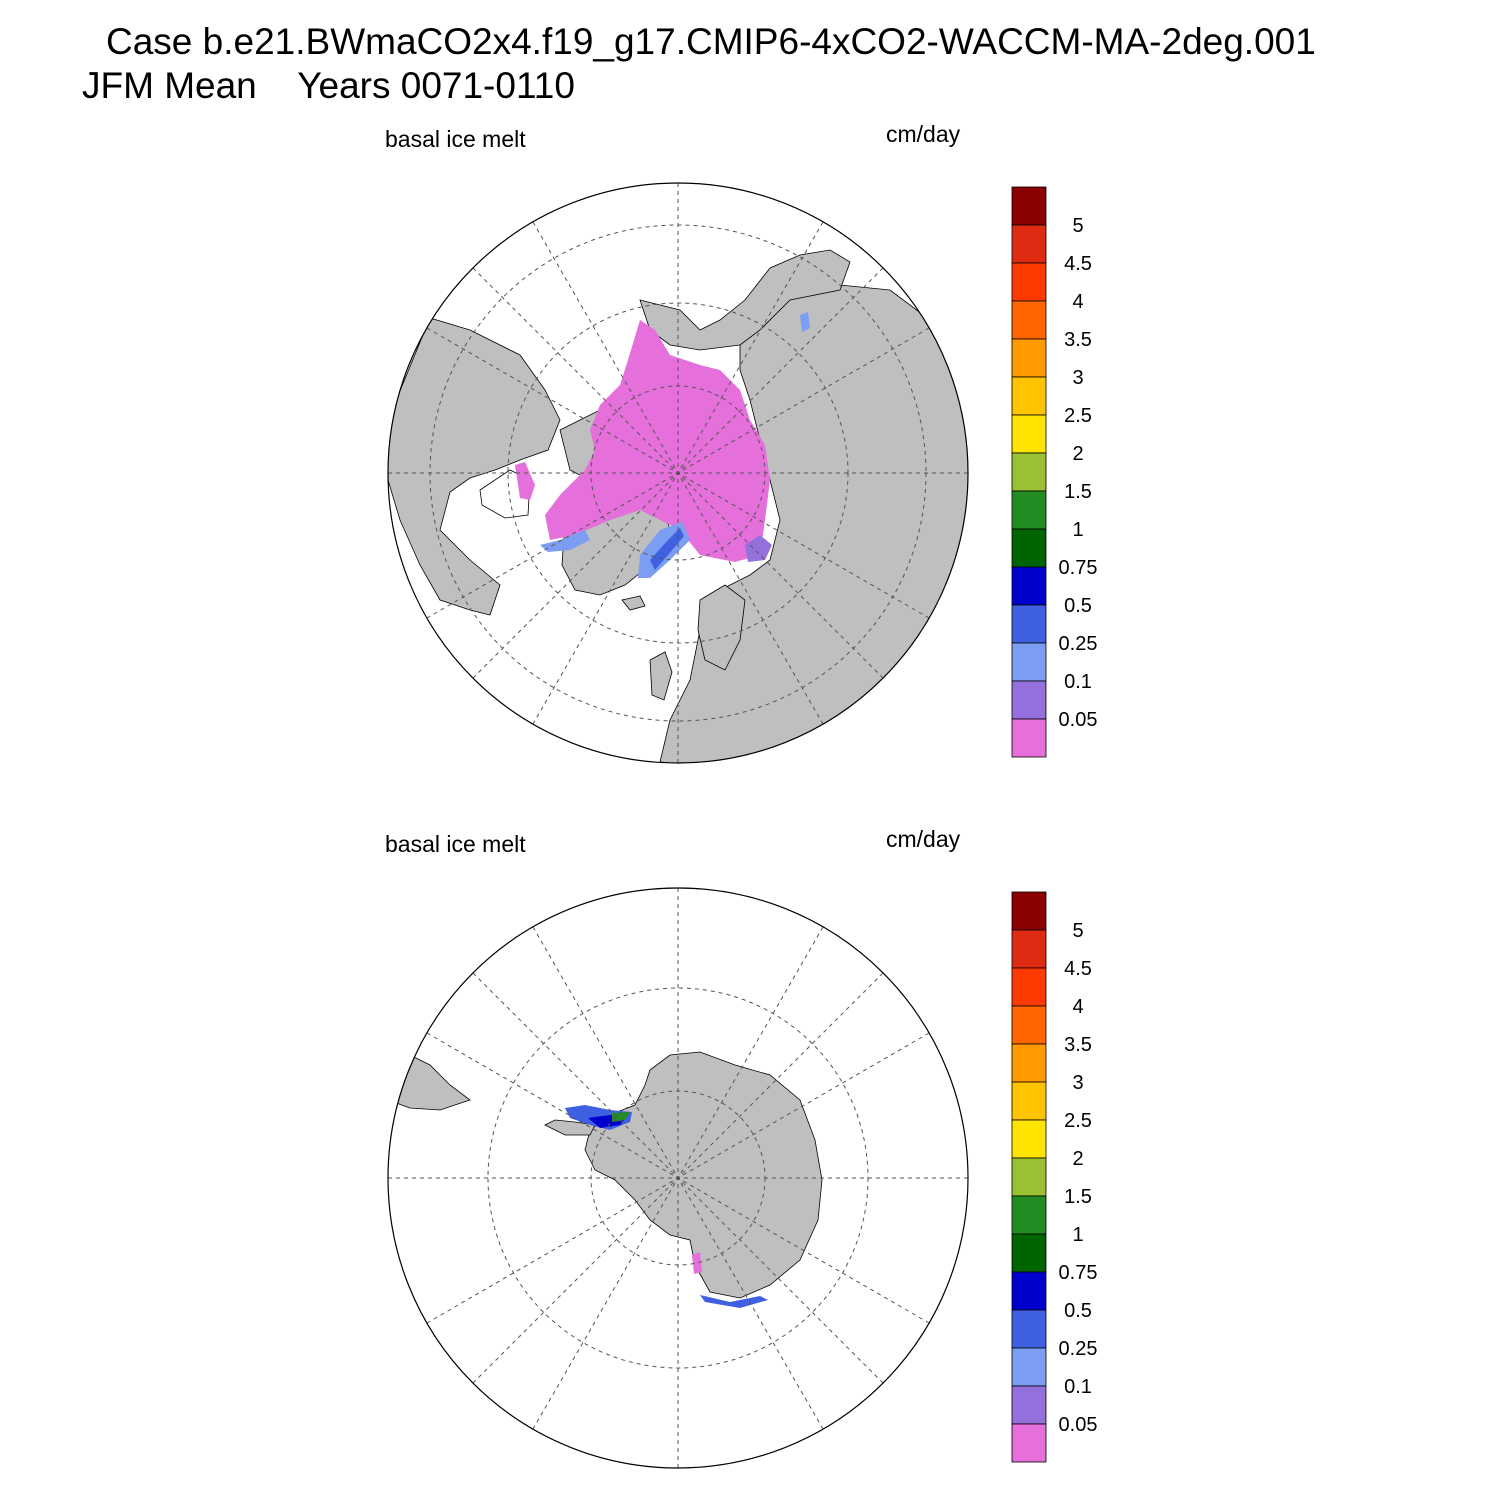  Describe the element at coordinates (328, 85) in the screenshot. I see `plot-title-period: JFM Mean Years 0071-0110` at that location.